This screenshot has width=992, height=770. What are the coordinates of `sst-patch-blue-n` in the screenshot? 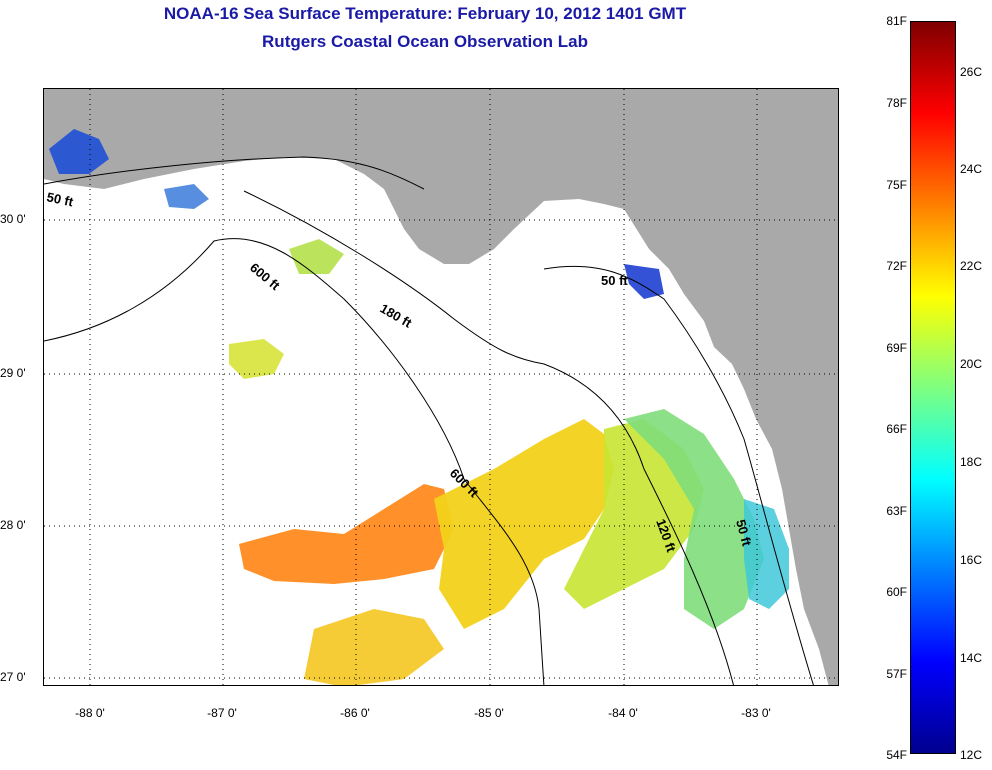 It's located at (186, 196).